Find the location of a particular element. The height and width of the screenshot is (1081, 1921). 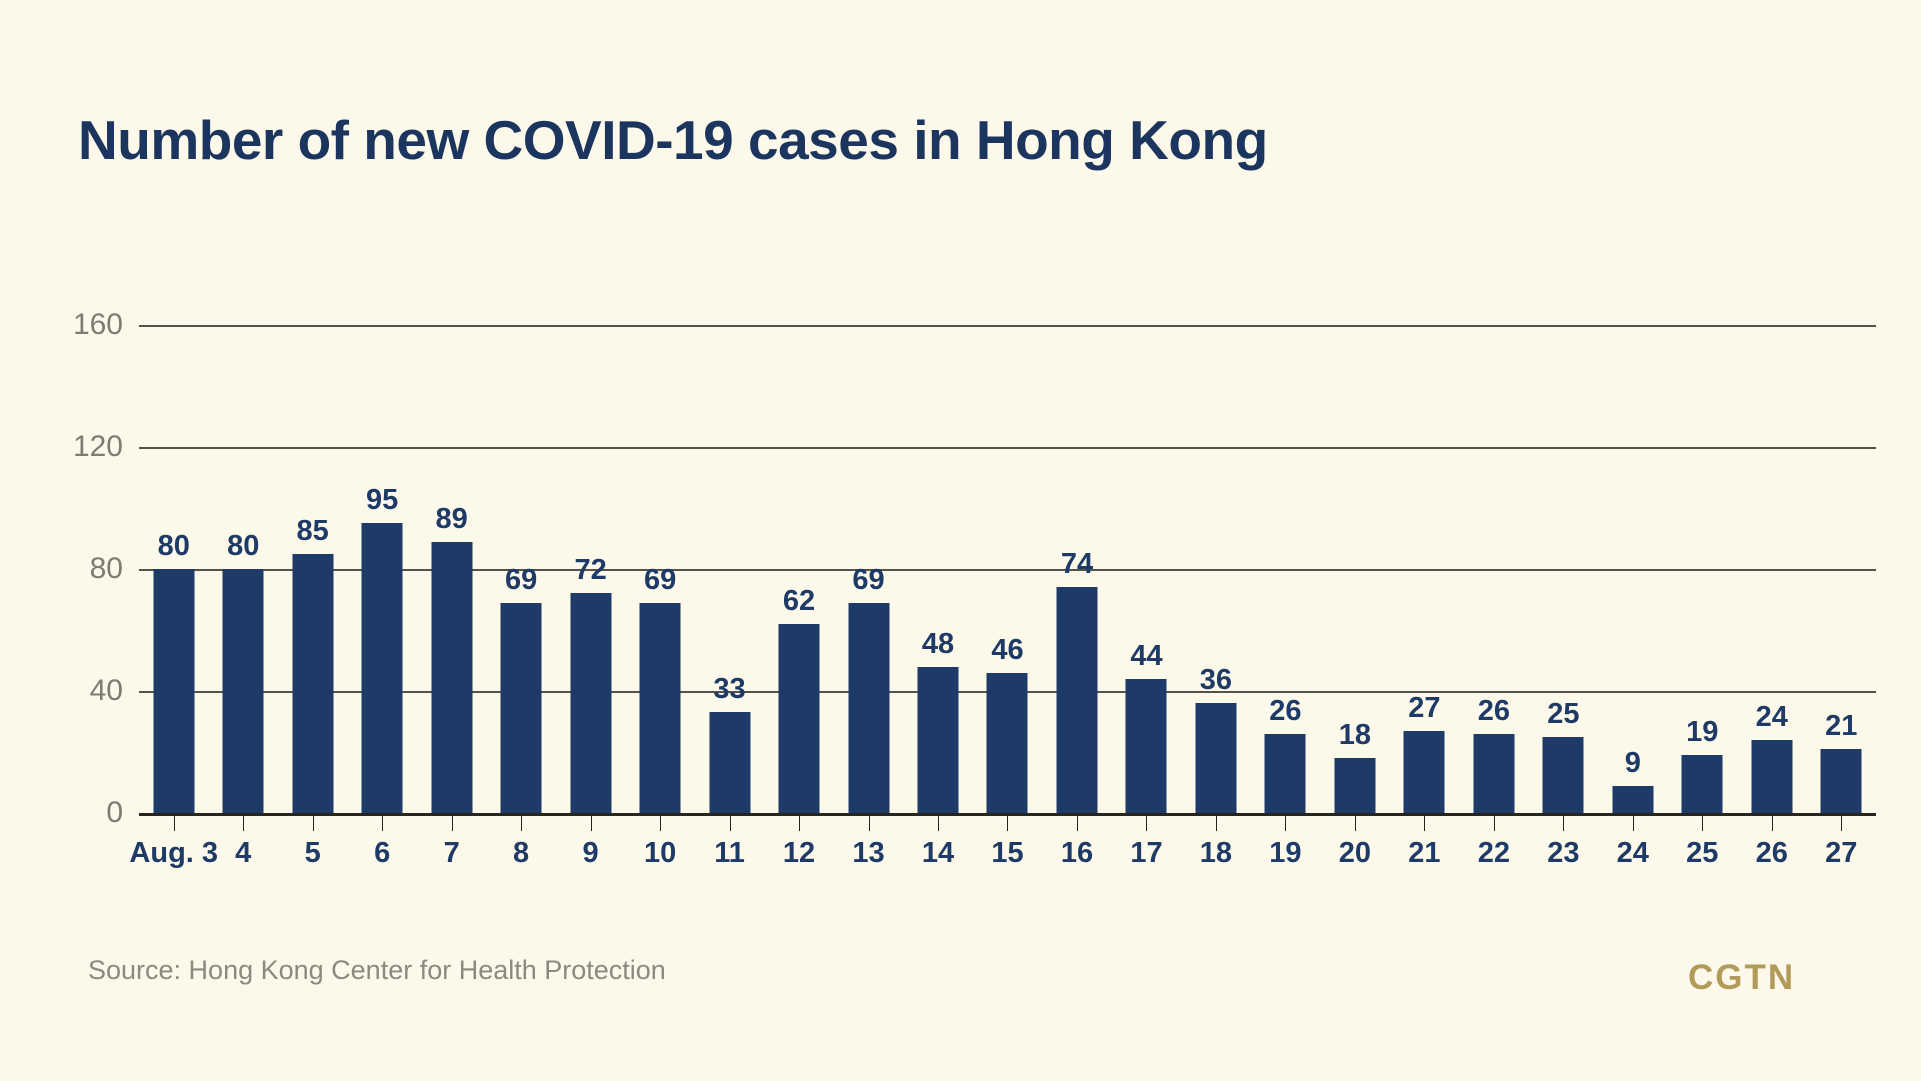

bar-slot: 85 5 is located at coordinates (312, 597).